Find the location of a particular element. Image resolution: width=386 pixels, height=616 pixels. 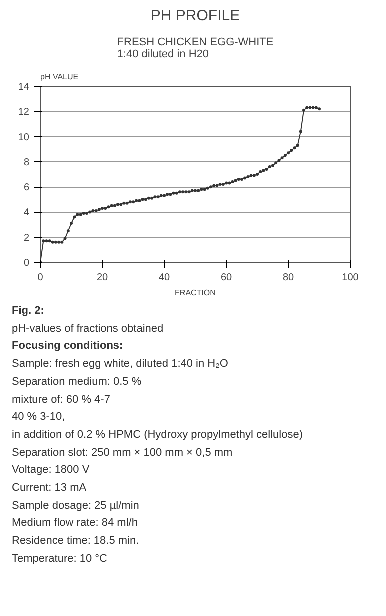

text: Sample dosage: 25 µl/min is located at coordinates (76, 506).